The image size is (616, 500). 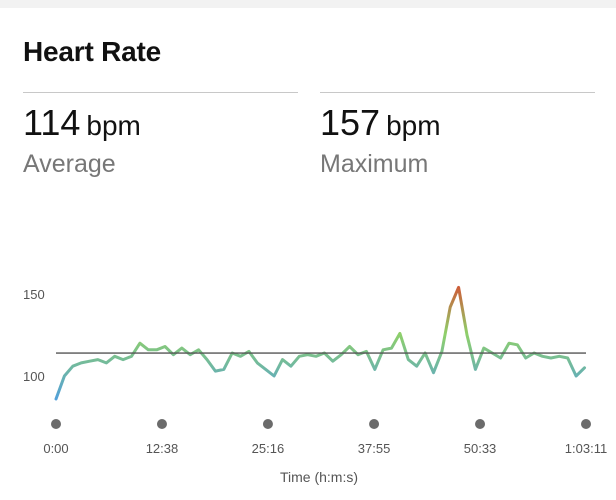 What do you see at coordinates (268, 448) in the screenshot?
I see `x-tick-label: 25:16` at bounding box center [268, 448].